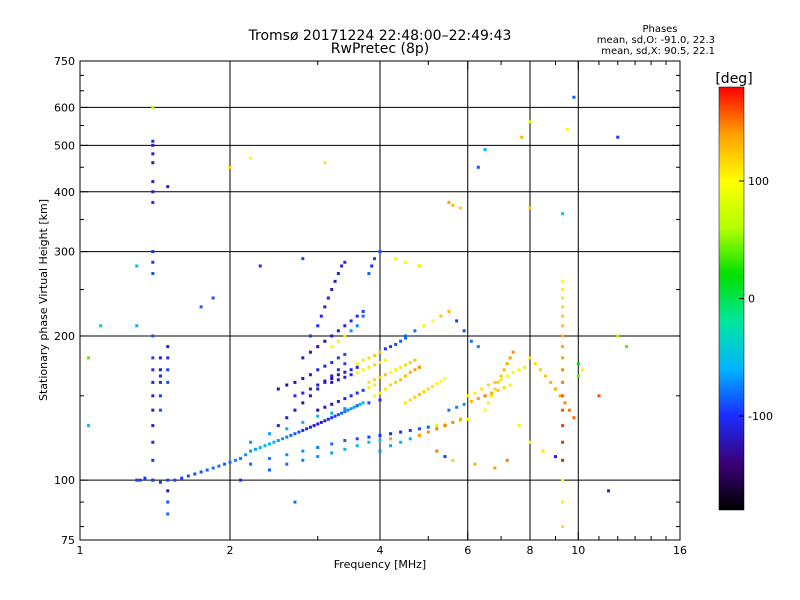 Image resolution: width=800 pixels, height=600 pixels. I want to click on colorbar-tick-label: -100, so click(760, 416).